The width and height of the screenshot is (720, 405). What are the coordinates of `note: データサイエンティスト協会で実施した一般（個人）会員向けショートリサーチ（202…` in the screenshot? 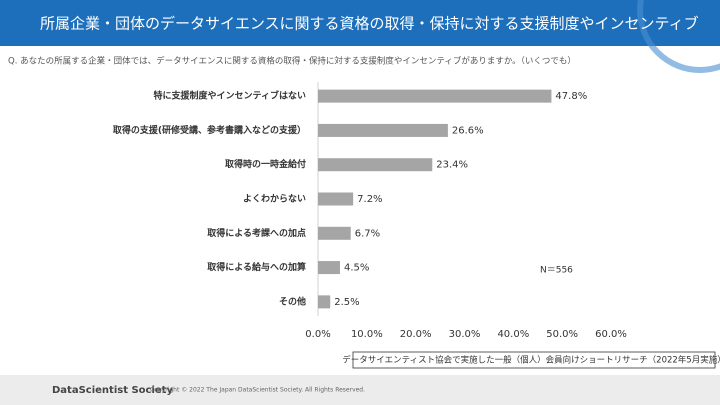 It's located at (531, 360).